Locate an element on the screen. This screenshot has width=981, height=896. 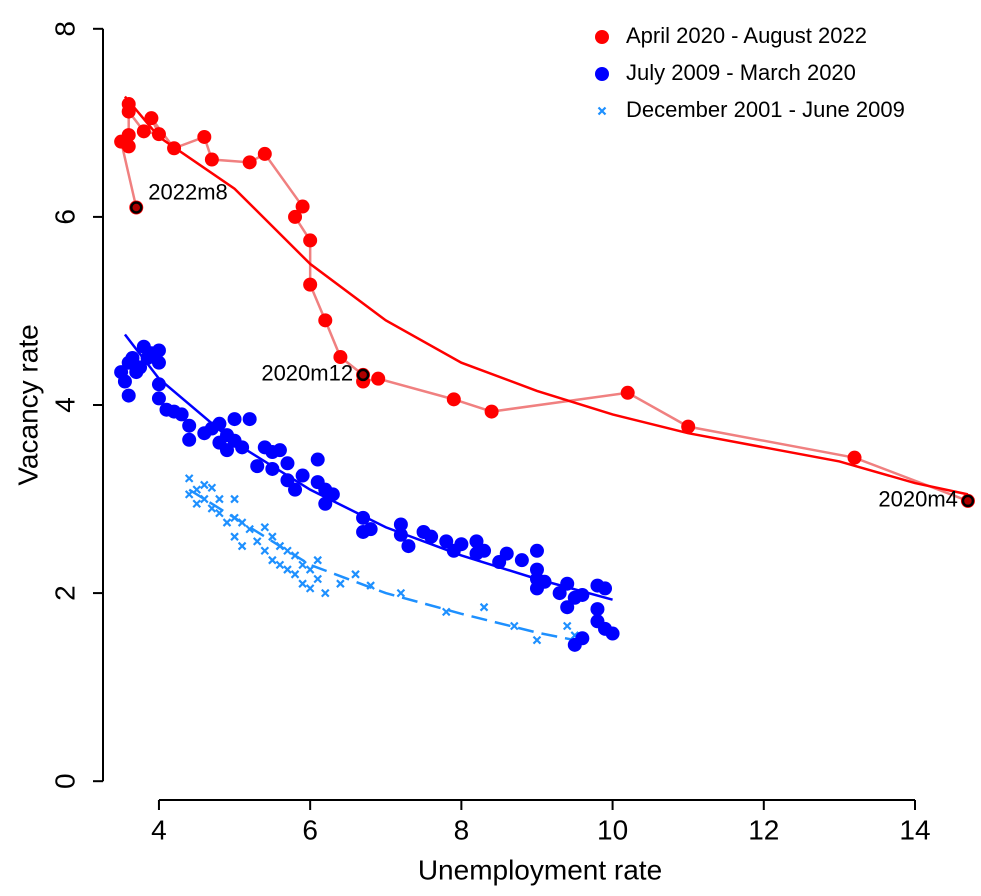
x-tick-label: 10 is located at coordinates (612, 829).